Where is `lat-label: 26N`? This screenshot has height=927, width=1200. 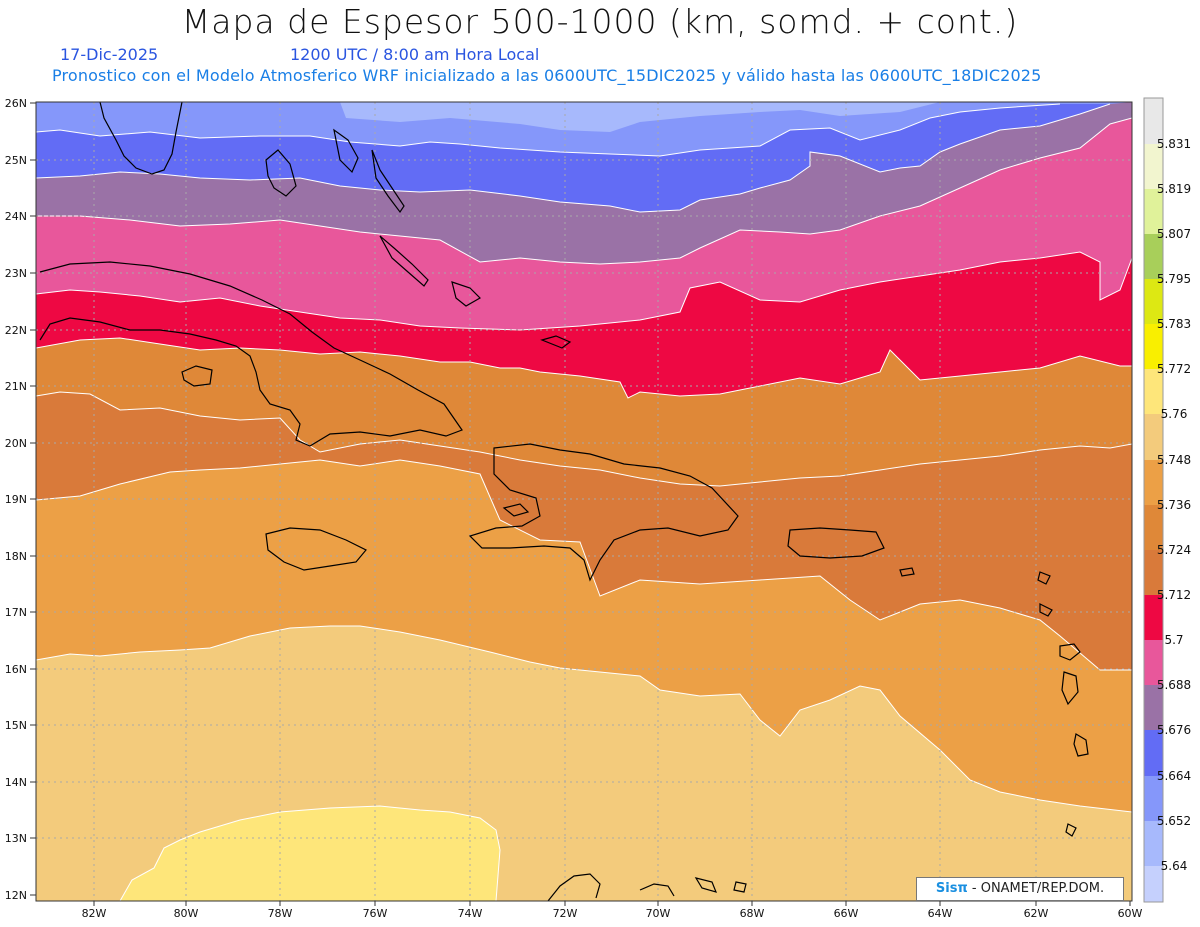
lat-label: 26N is located at coordinates (16, 103).